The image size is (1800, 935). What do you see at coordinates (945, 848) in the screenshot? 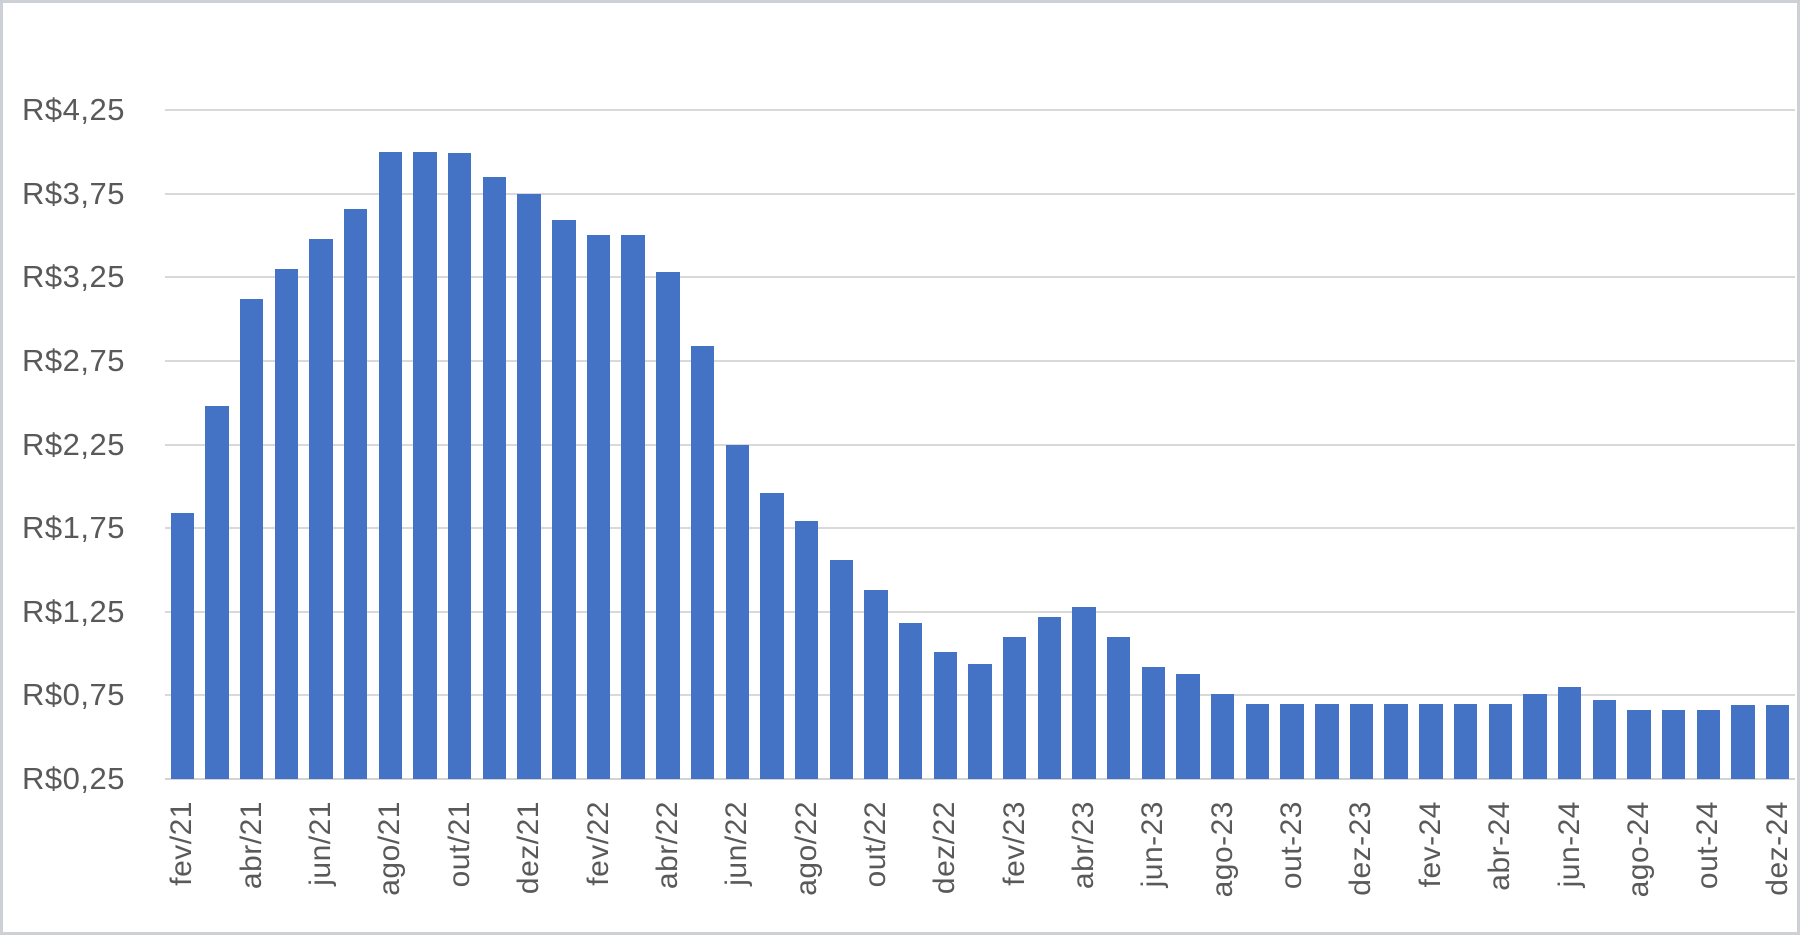
I see `x-tick-label: dez/22` at bounding box center [945, 848].